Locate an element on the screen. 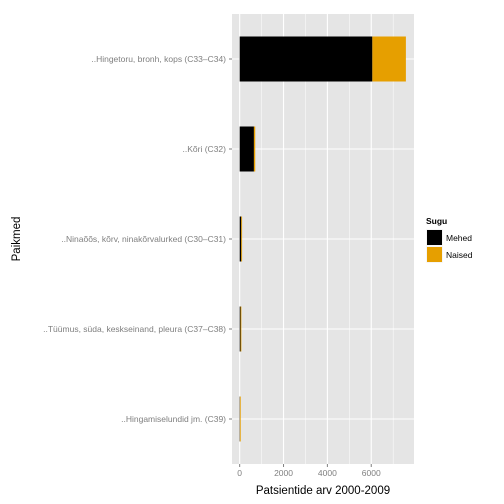 The height and width of the screenshot is (504, 504). y-tick-label: ..Kõri (C32) is located at coordinates (205, 149).